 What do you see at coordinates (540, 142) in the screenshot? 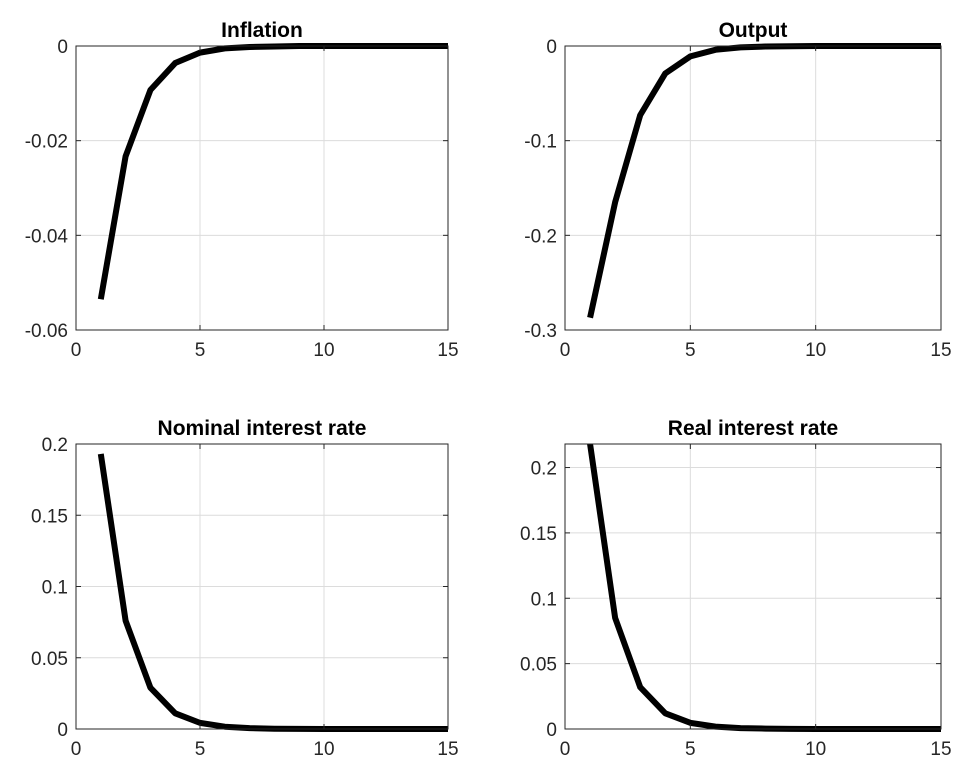
I see `y-tick-label: -0.1` at bounding box center [540, 142].